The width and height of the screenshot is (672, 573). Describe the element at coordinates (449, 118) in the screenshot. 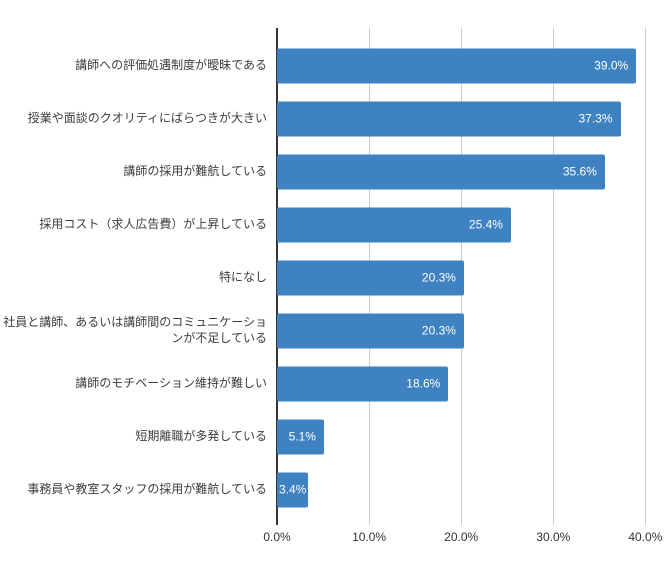

I see `bar: 37.3%` at that location.